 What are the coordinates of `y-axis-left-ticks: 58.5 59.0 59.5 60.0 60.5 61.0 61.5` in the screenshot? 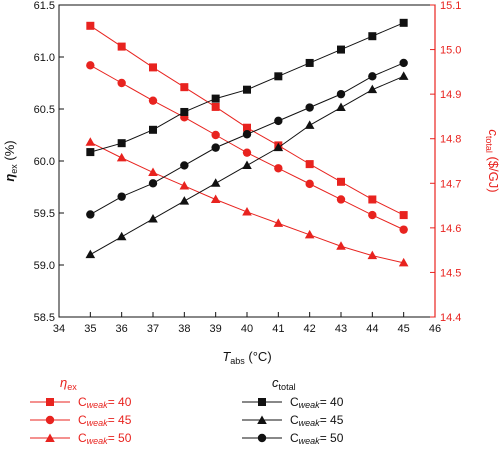 It's located at (49, 162).